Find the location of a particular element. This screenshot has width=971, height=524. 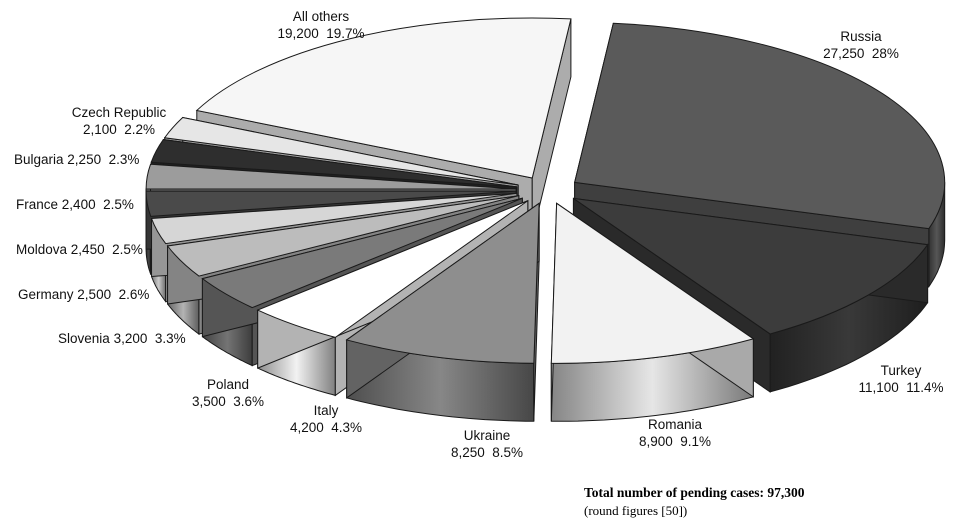

slice-label-name: Romania is located at coordinates (675, 424).